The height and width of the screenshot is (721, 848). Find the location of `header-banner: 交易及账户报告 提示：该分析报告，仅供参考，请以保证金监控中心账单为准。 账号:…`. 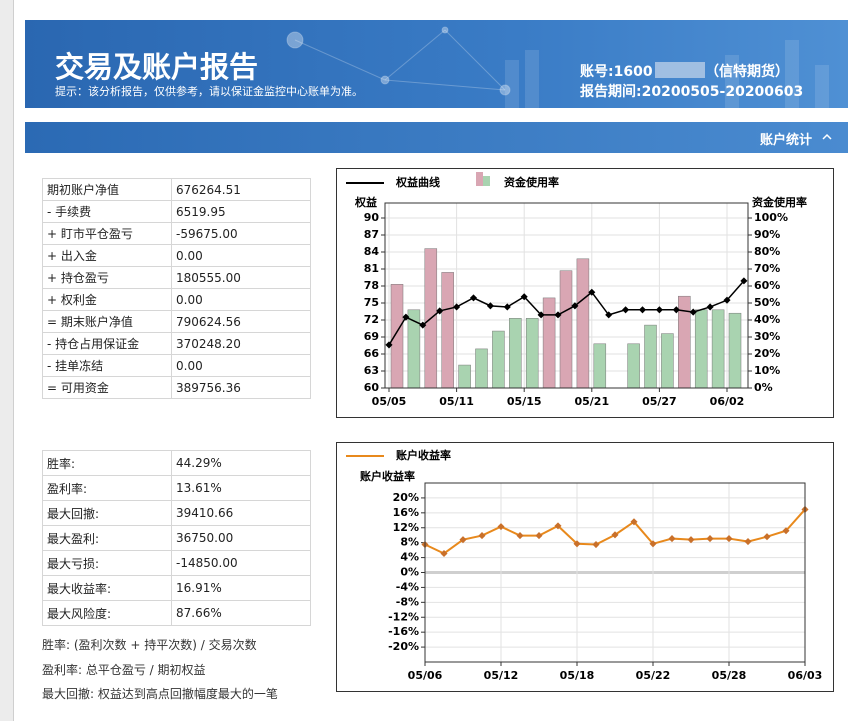

header-banner: 交易及账户报告 提示：该分析报告，仅供参考，请以保证金监控中心账单为准。 账号:… is located at coordinates (436, 64).